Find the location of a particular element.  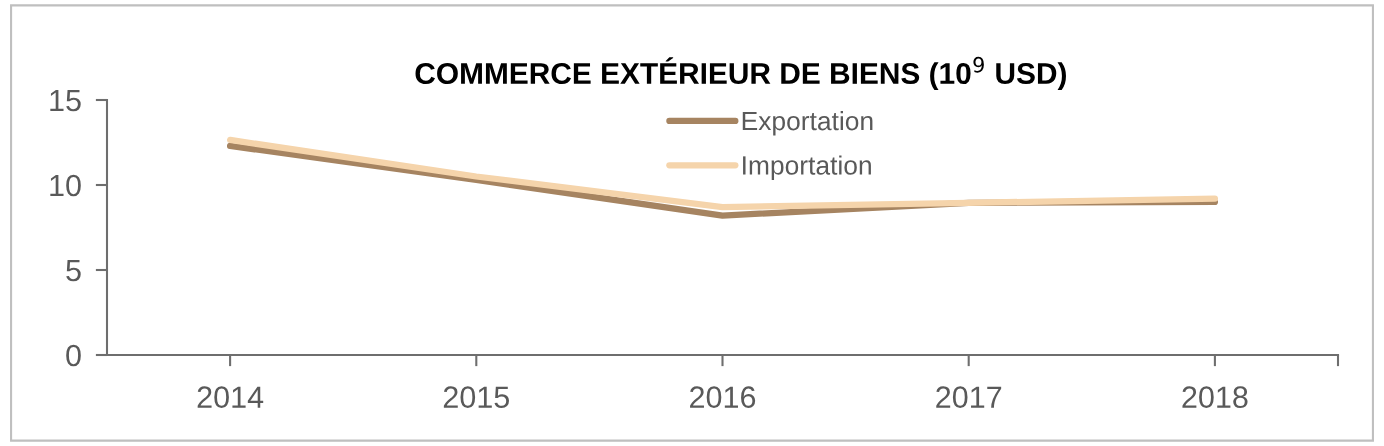

legend-label: Importation is located at coordinates (807, 167).